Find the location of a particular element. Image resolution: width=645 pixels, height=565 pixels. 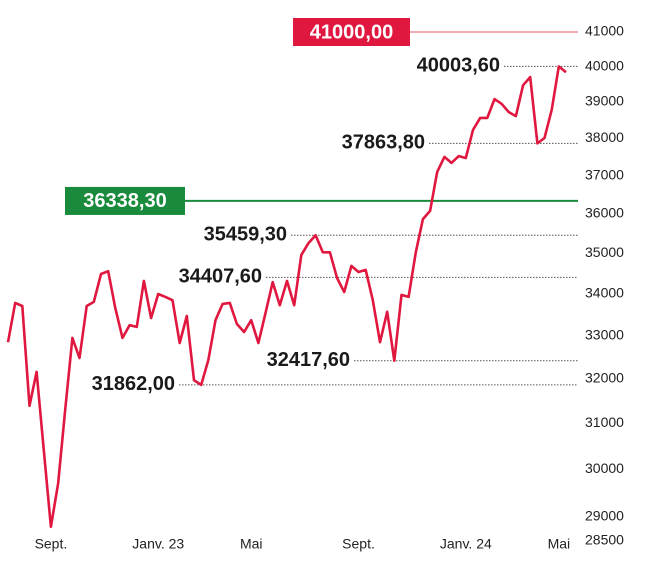

y-tick-label: 39000 is located at coordinates (604, 101).